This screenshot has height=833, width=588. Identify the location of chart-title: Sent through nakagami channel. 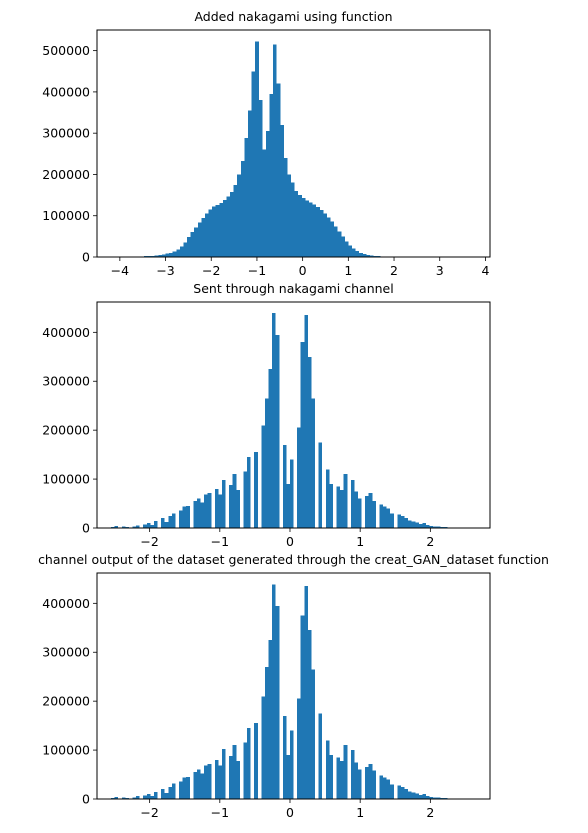
(293, 288).